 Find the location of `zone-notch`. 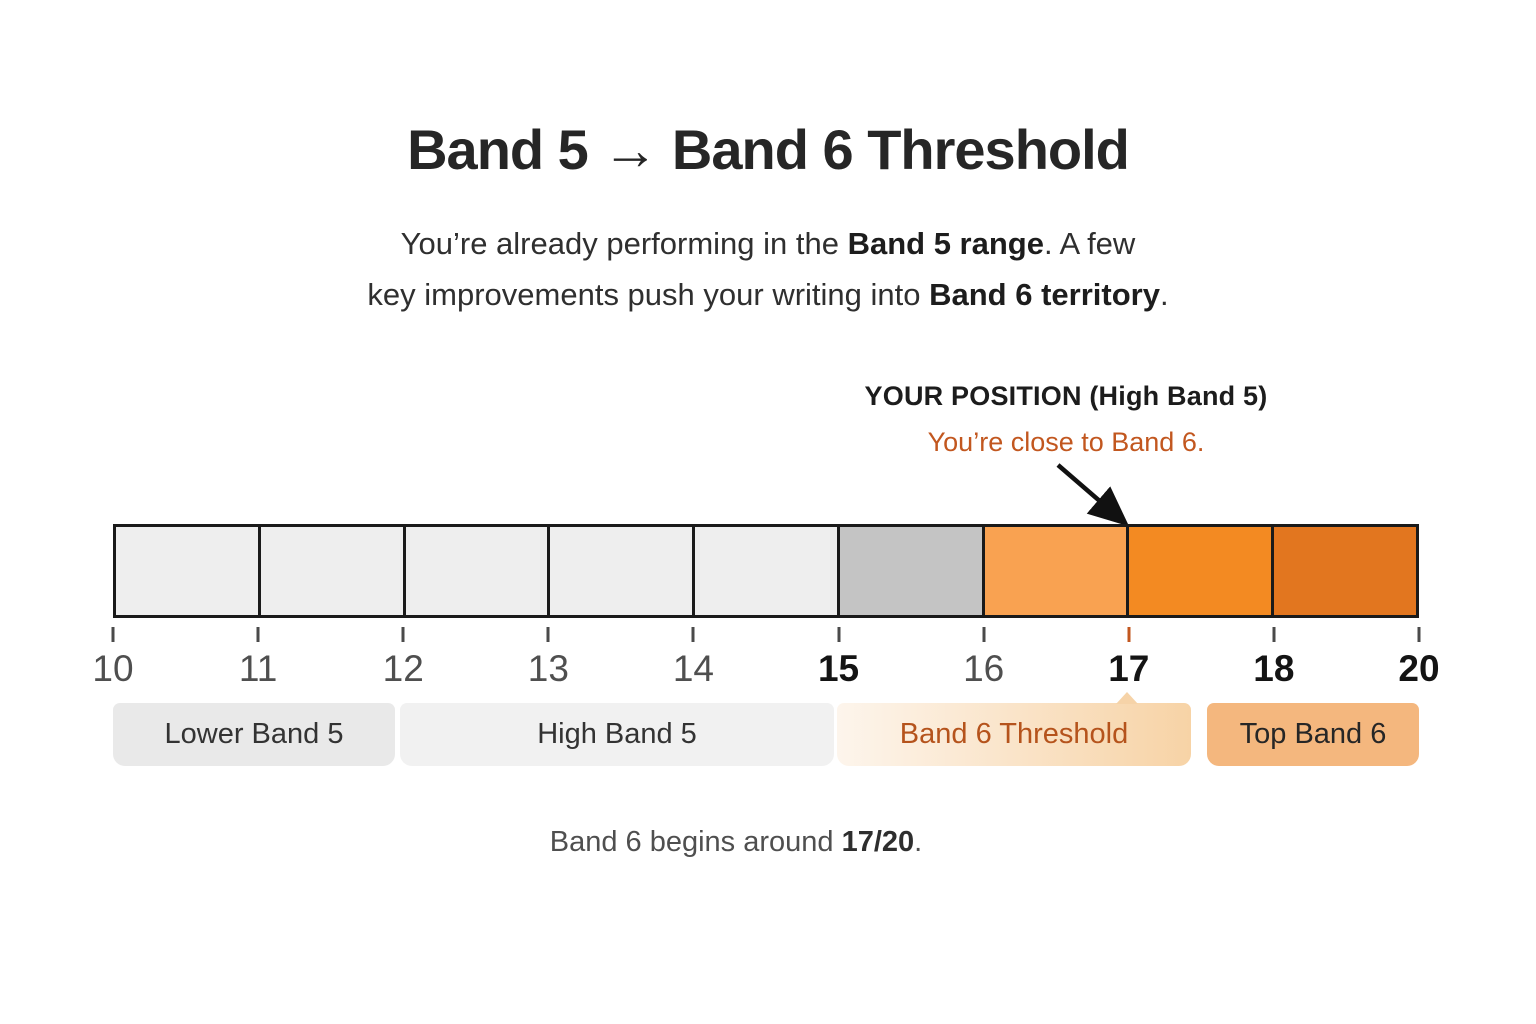

zone-notch is located at coordinates (1127, 698).